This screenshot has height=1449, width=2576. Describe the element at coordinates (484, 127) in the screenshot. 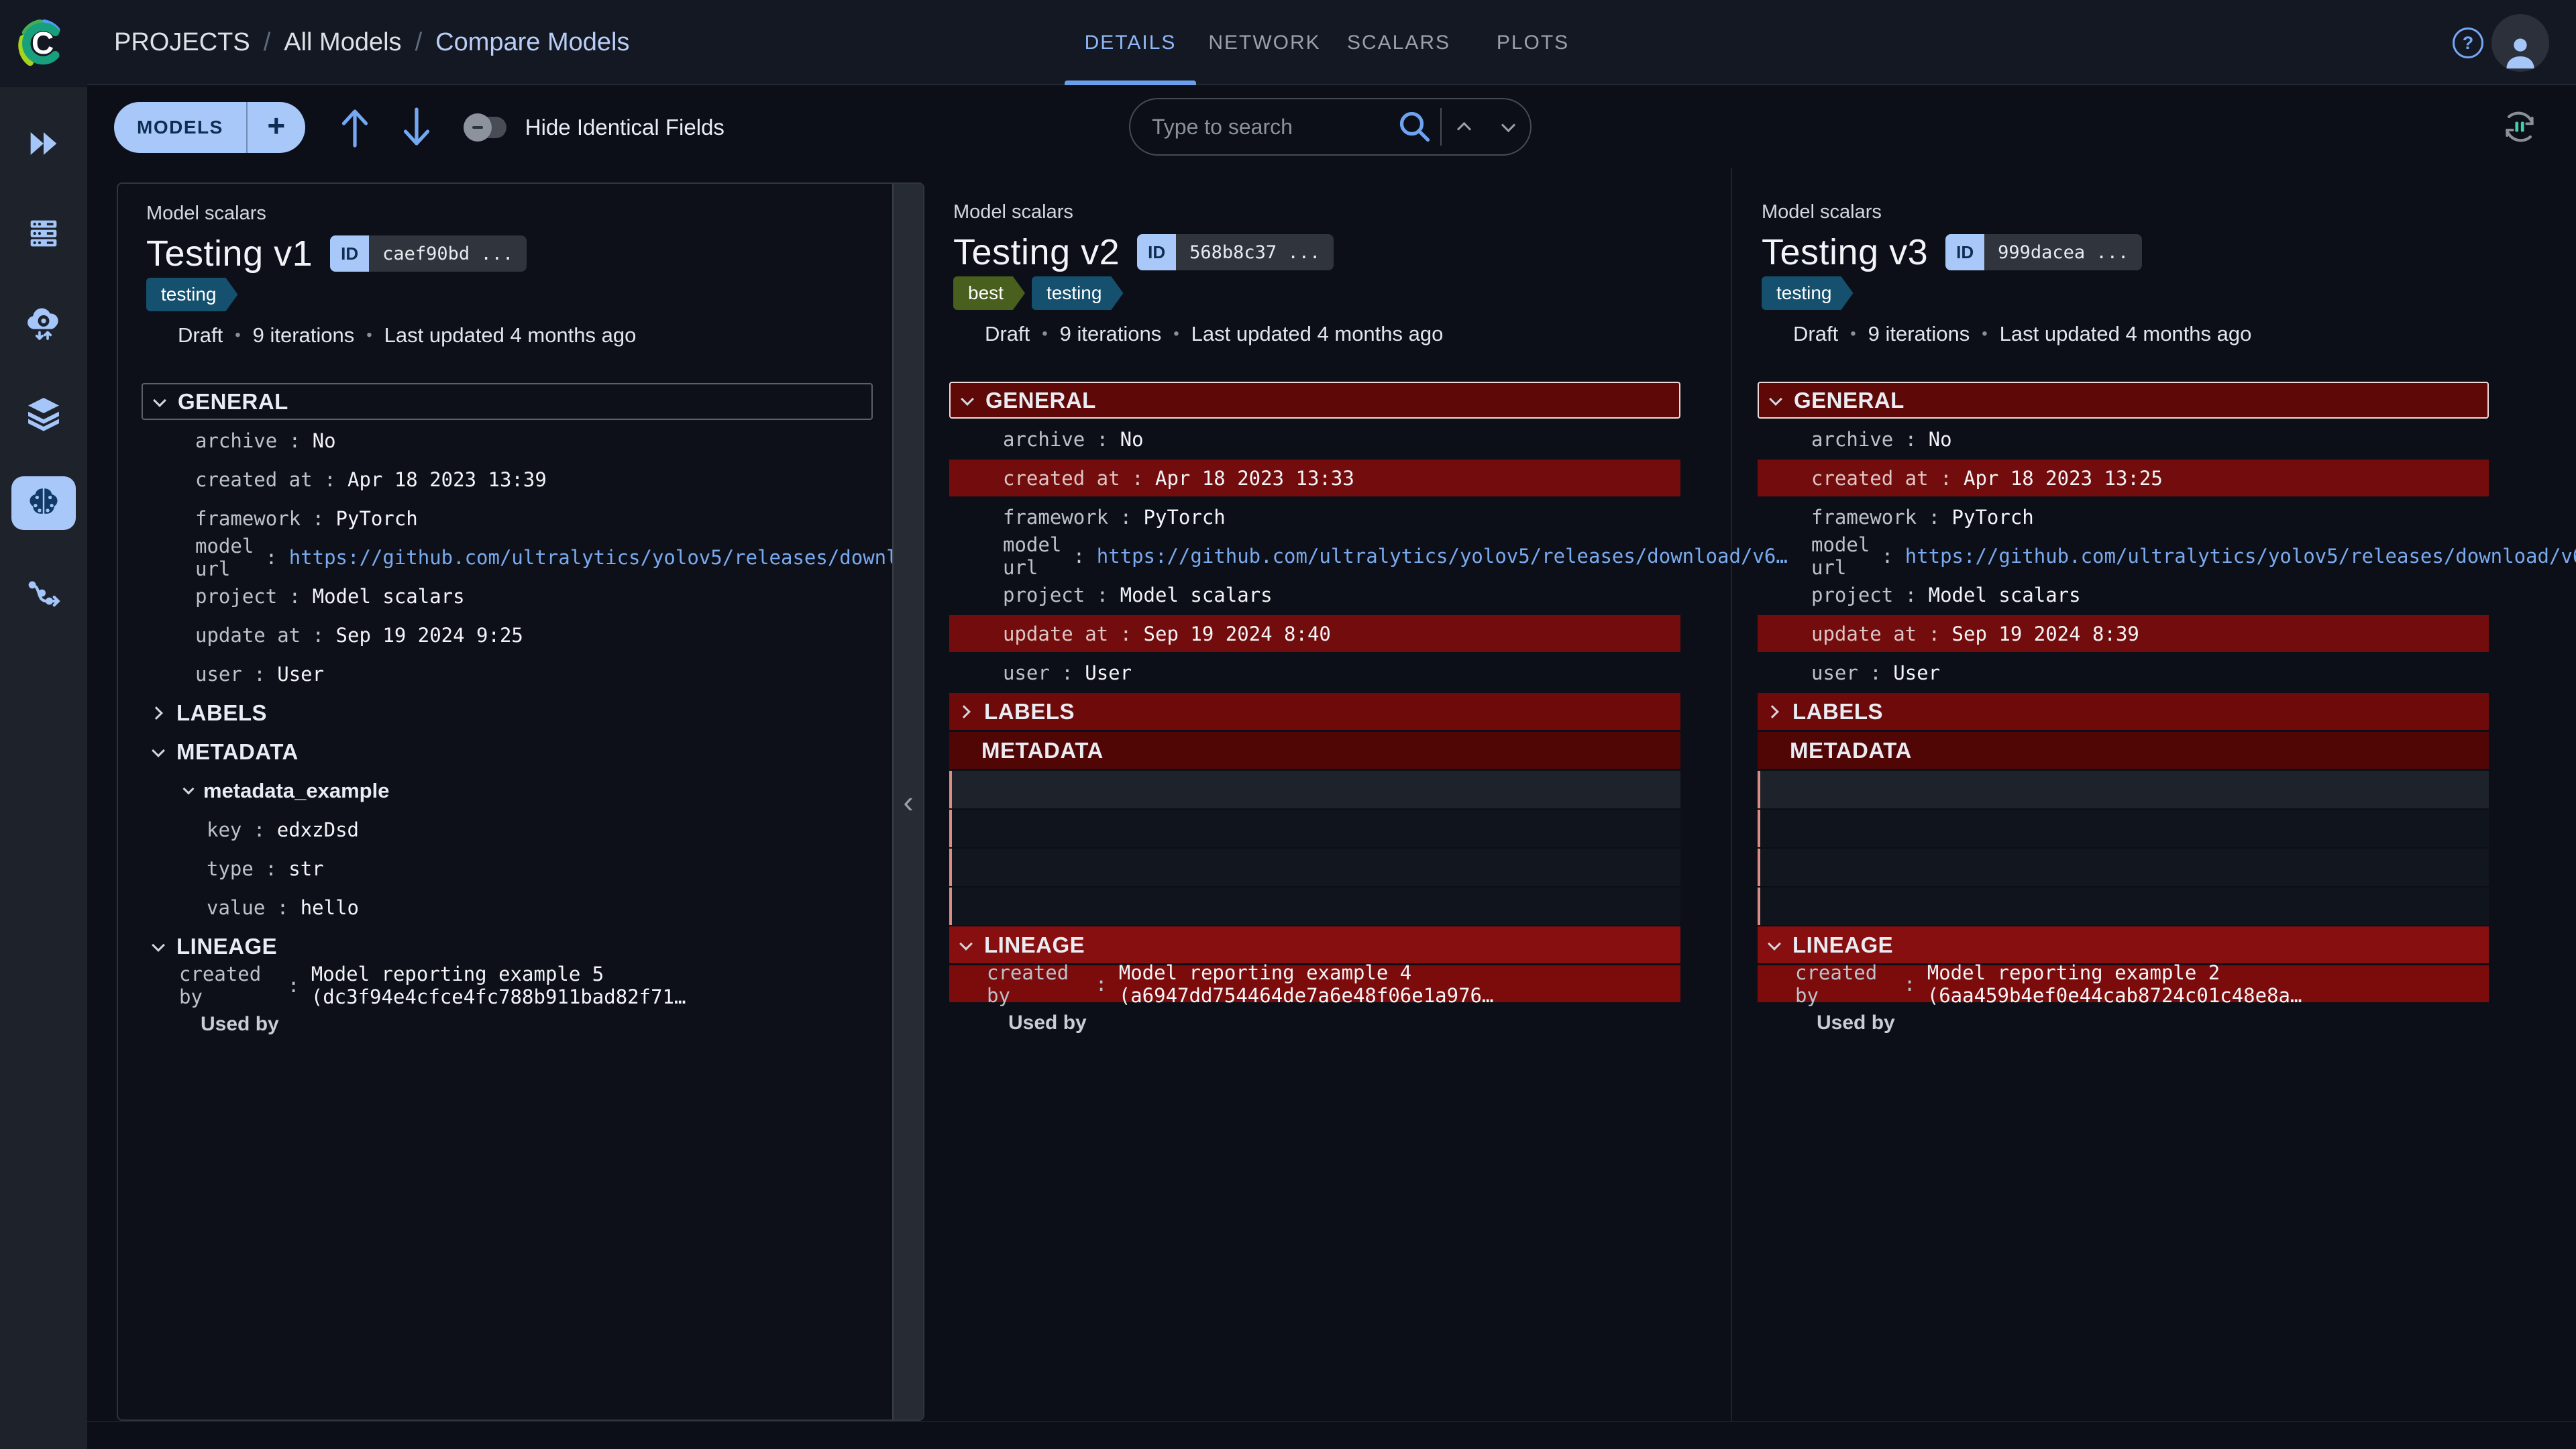

I see `hide-identical-toggle` at that location.